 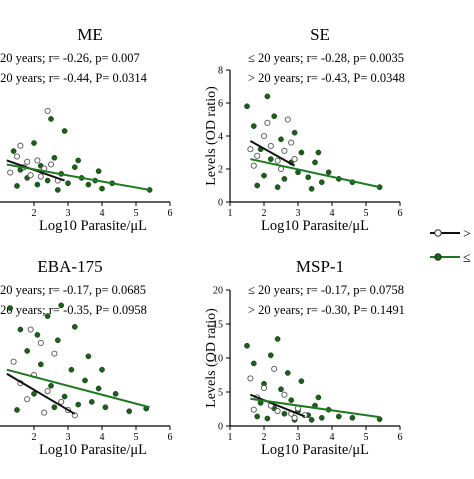 I want to click on legend-label: >, so click(x=467, y=234).